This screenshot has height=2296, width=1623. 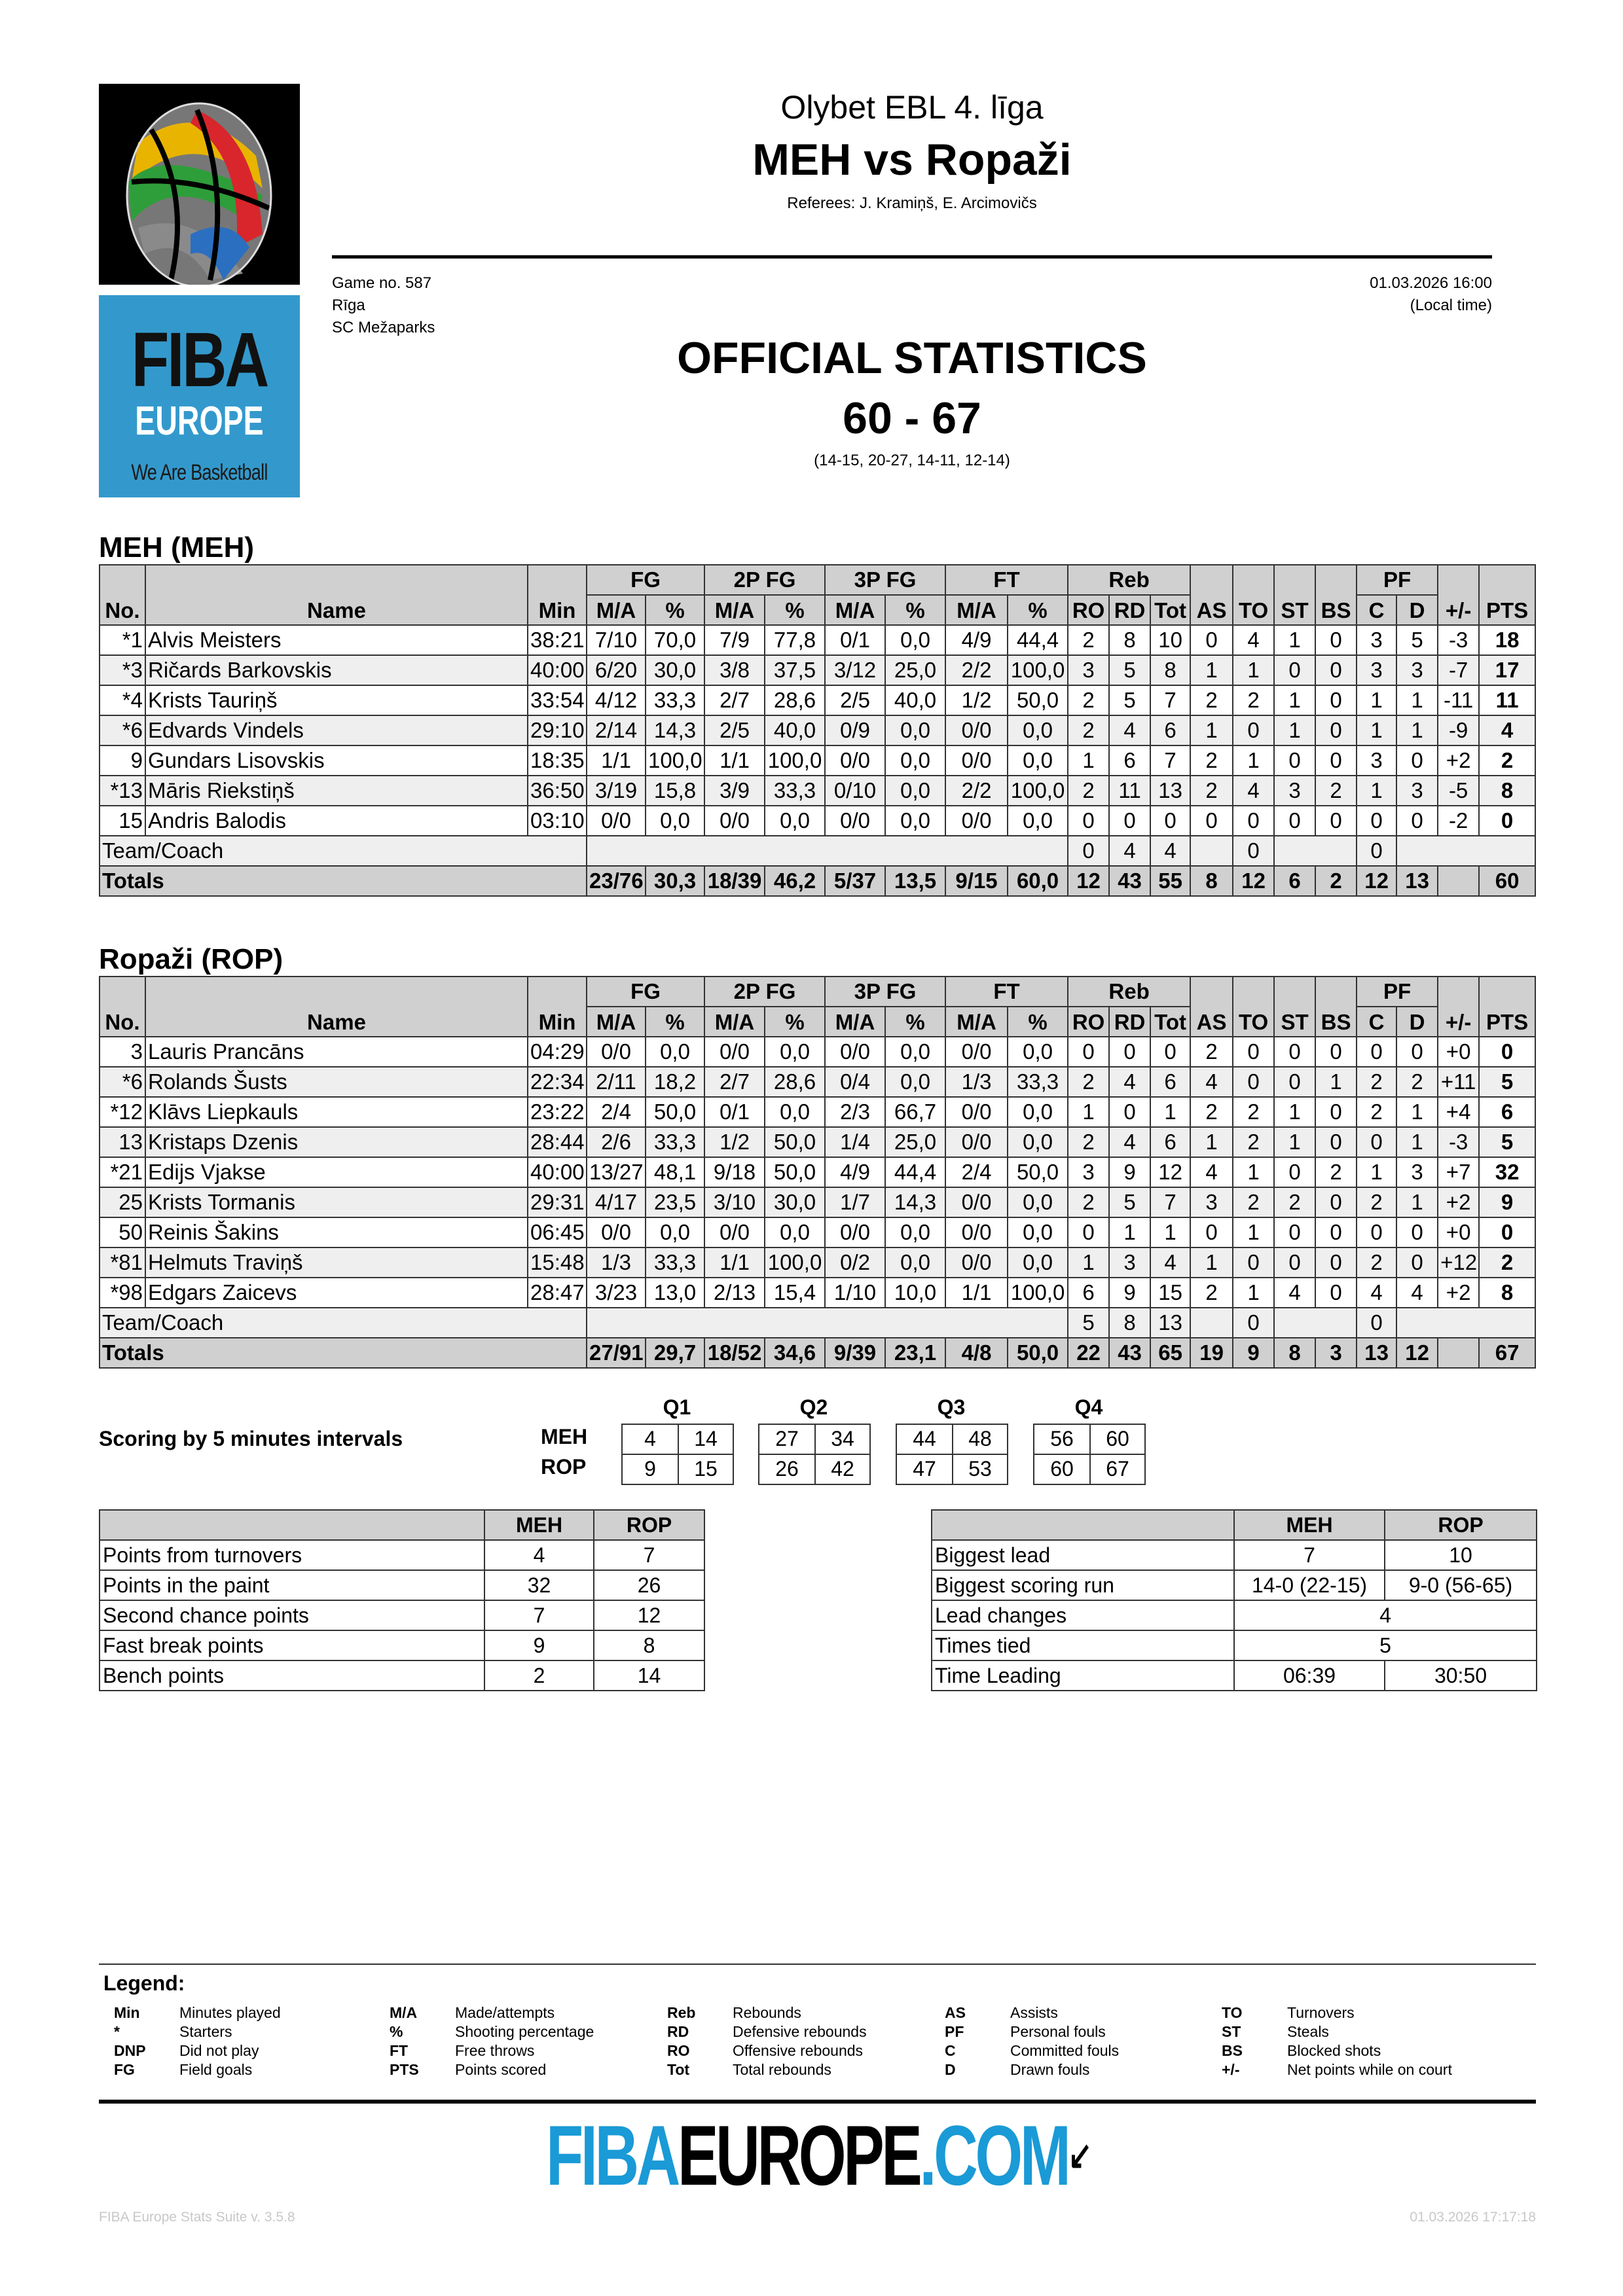 I want to click on cell-ft-ma: 1/3, so click(x=977, y=1082).